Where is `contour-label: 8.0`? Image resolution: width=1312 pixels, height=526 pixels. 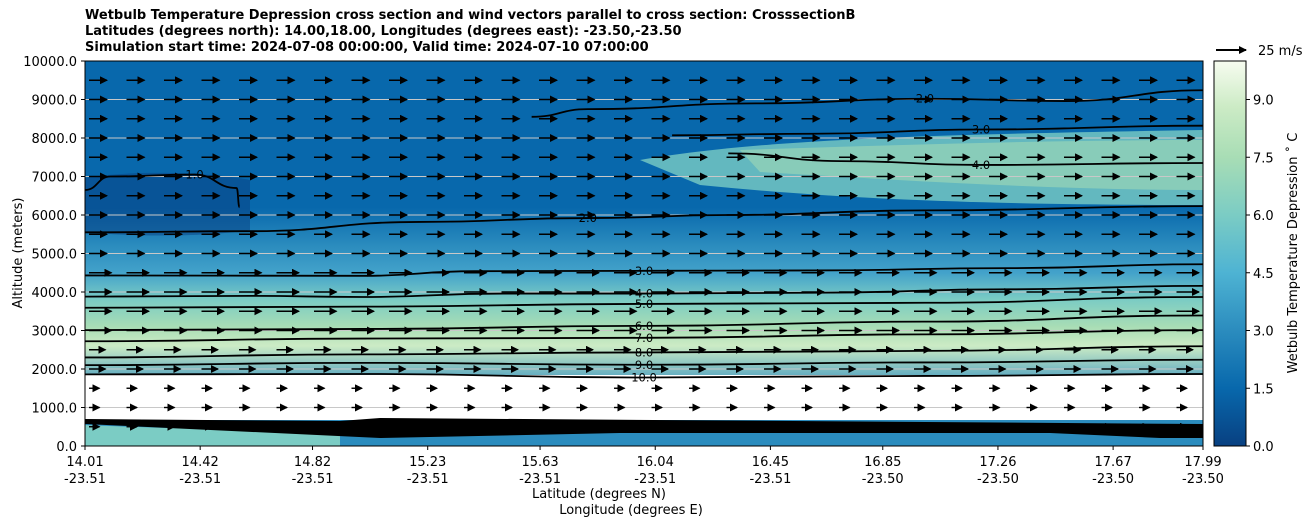 contour-label: 8.0 is located at coordinates (644, 352).